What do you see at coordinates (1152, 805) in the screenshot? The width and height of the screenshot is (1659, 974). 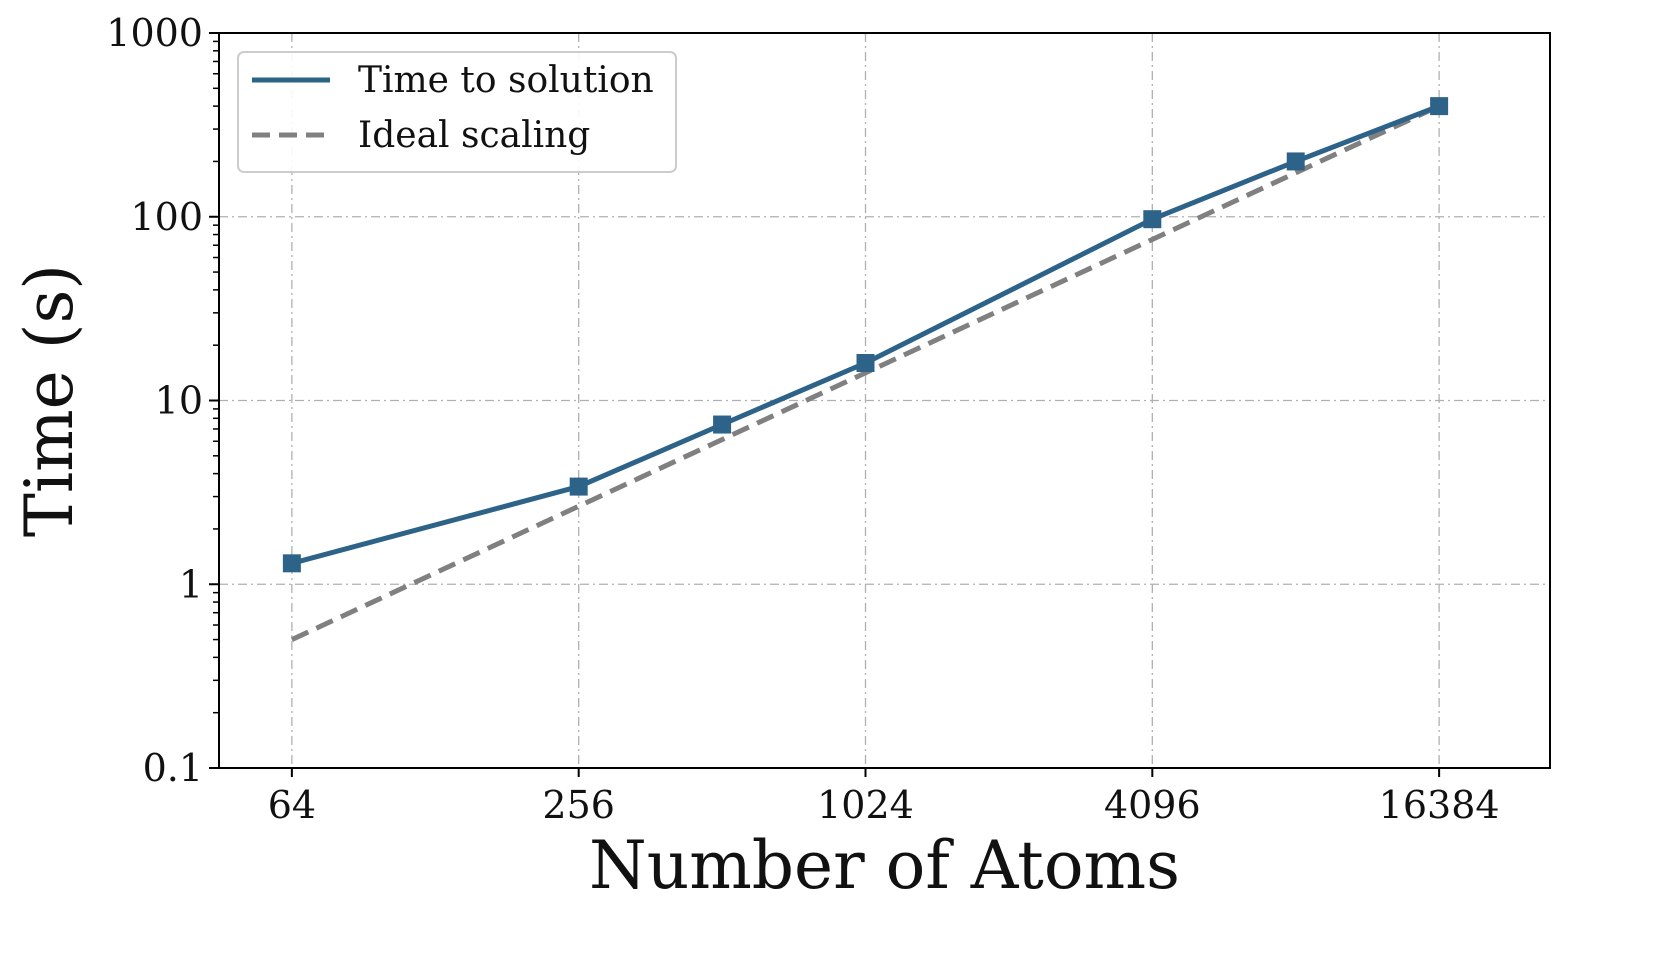 I see `x-tick-label: 4096` at bounding box center [1152, 805].